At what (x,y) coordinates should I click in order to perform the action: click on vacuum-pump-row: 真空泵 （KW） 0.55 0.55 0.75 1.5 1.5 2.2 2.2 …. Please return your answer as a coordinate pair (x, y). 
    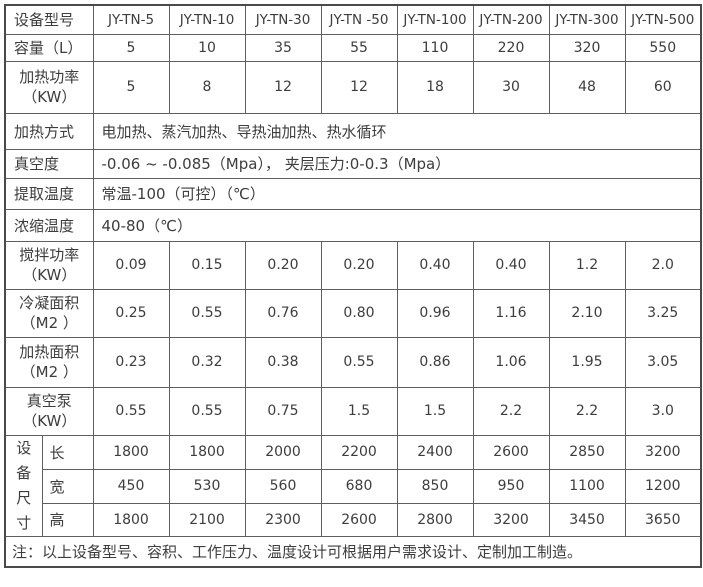
    Looking at the image, I should click on (353, 411).